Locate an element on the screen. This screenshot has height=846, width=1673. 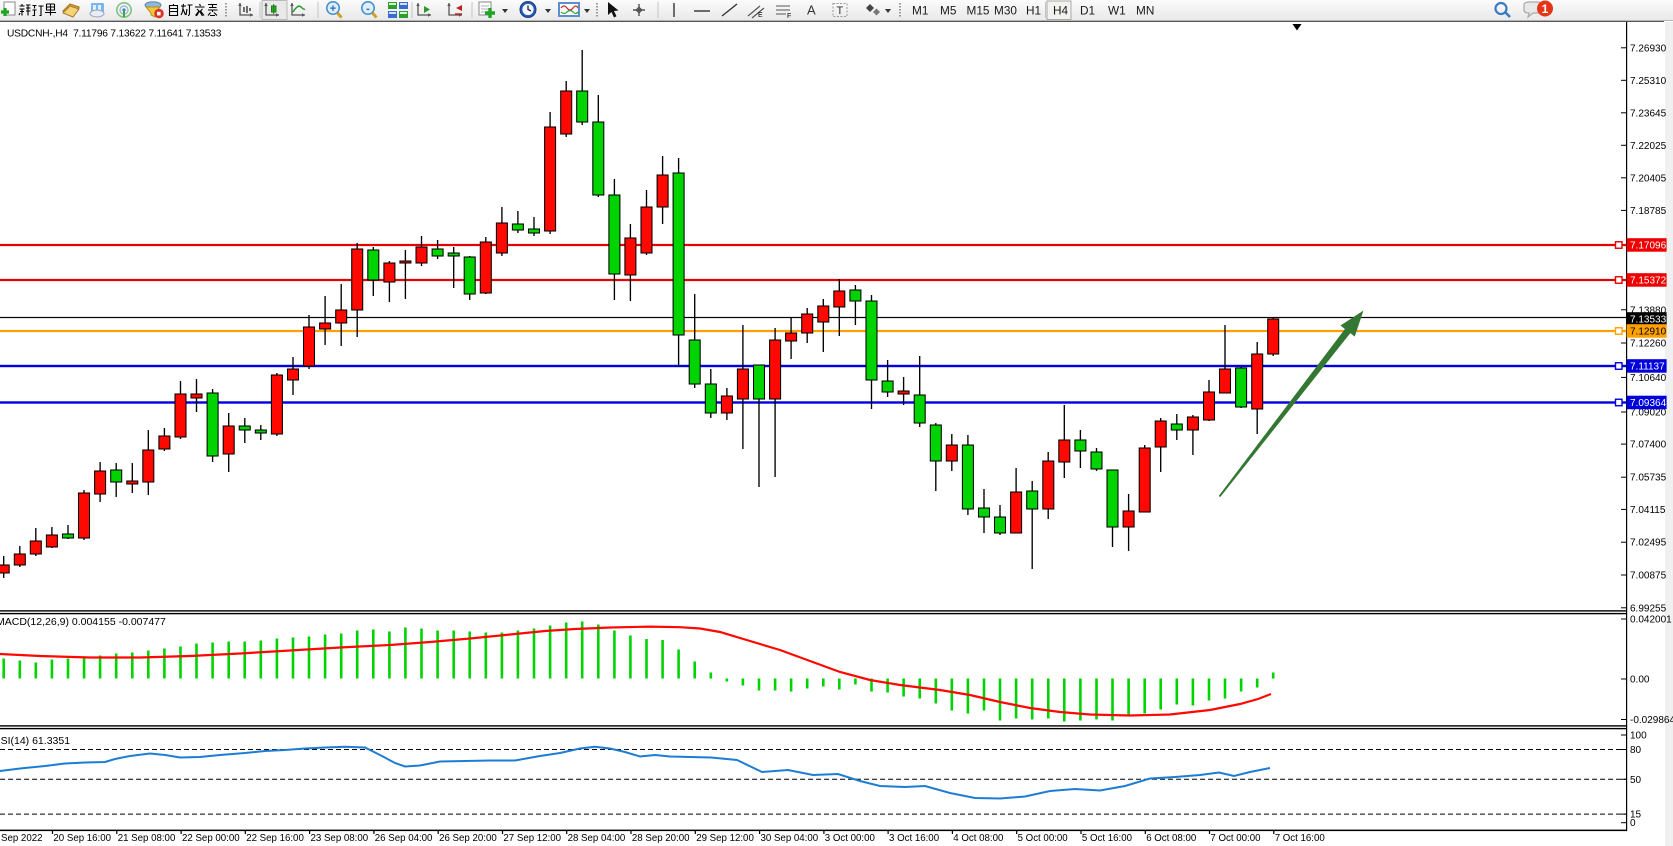
svg-text: 7.13880 is located at coordinates (1648, 310).